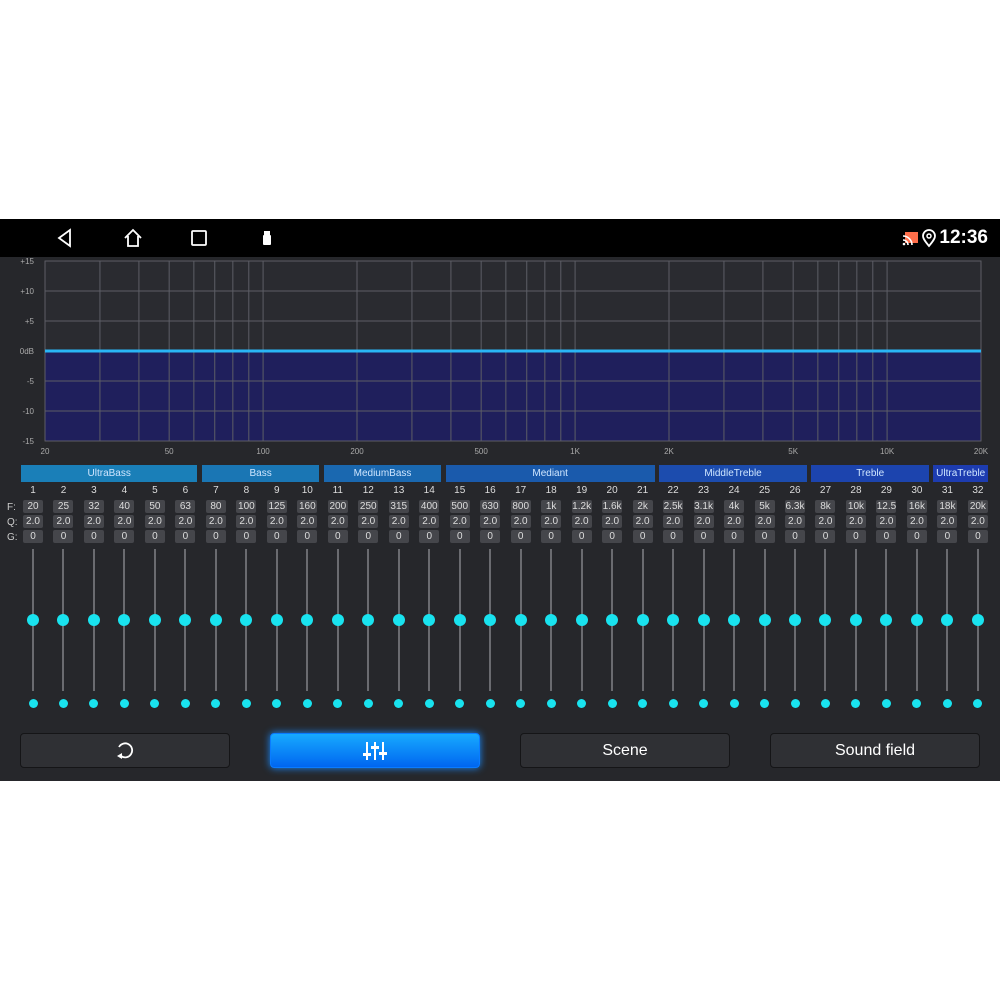  What do you see at coordinates (642, 506) in the screenshot?
I see `freq-value: 2k` at bounding box center [642, 506].